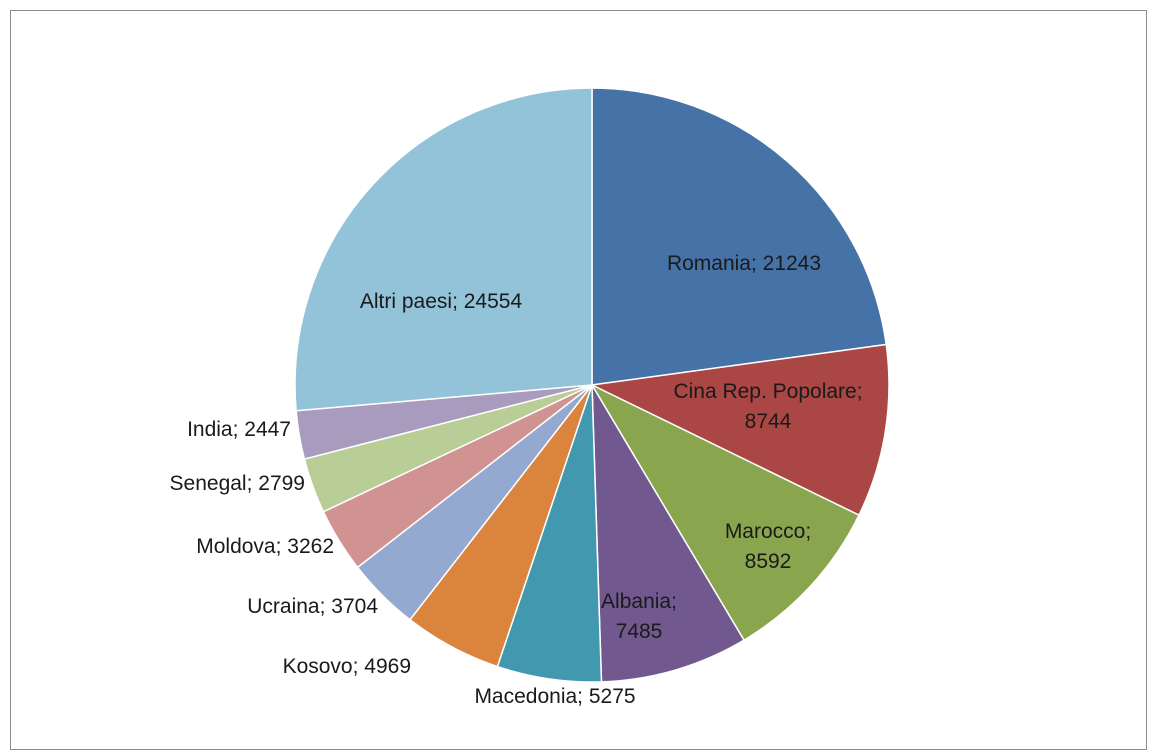 This screenshot has width=1159, height=750. Describe the element at coordinates (767, 406) in the screenshot. I see `slice-label-cina-rep-popolare: Cina Rep. Popolare; 8744` at that location.